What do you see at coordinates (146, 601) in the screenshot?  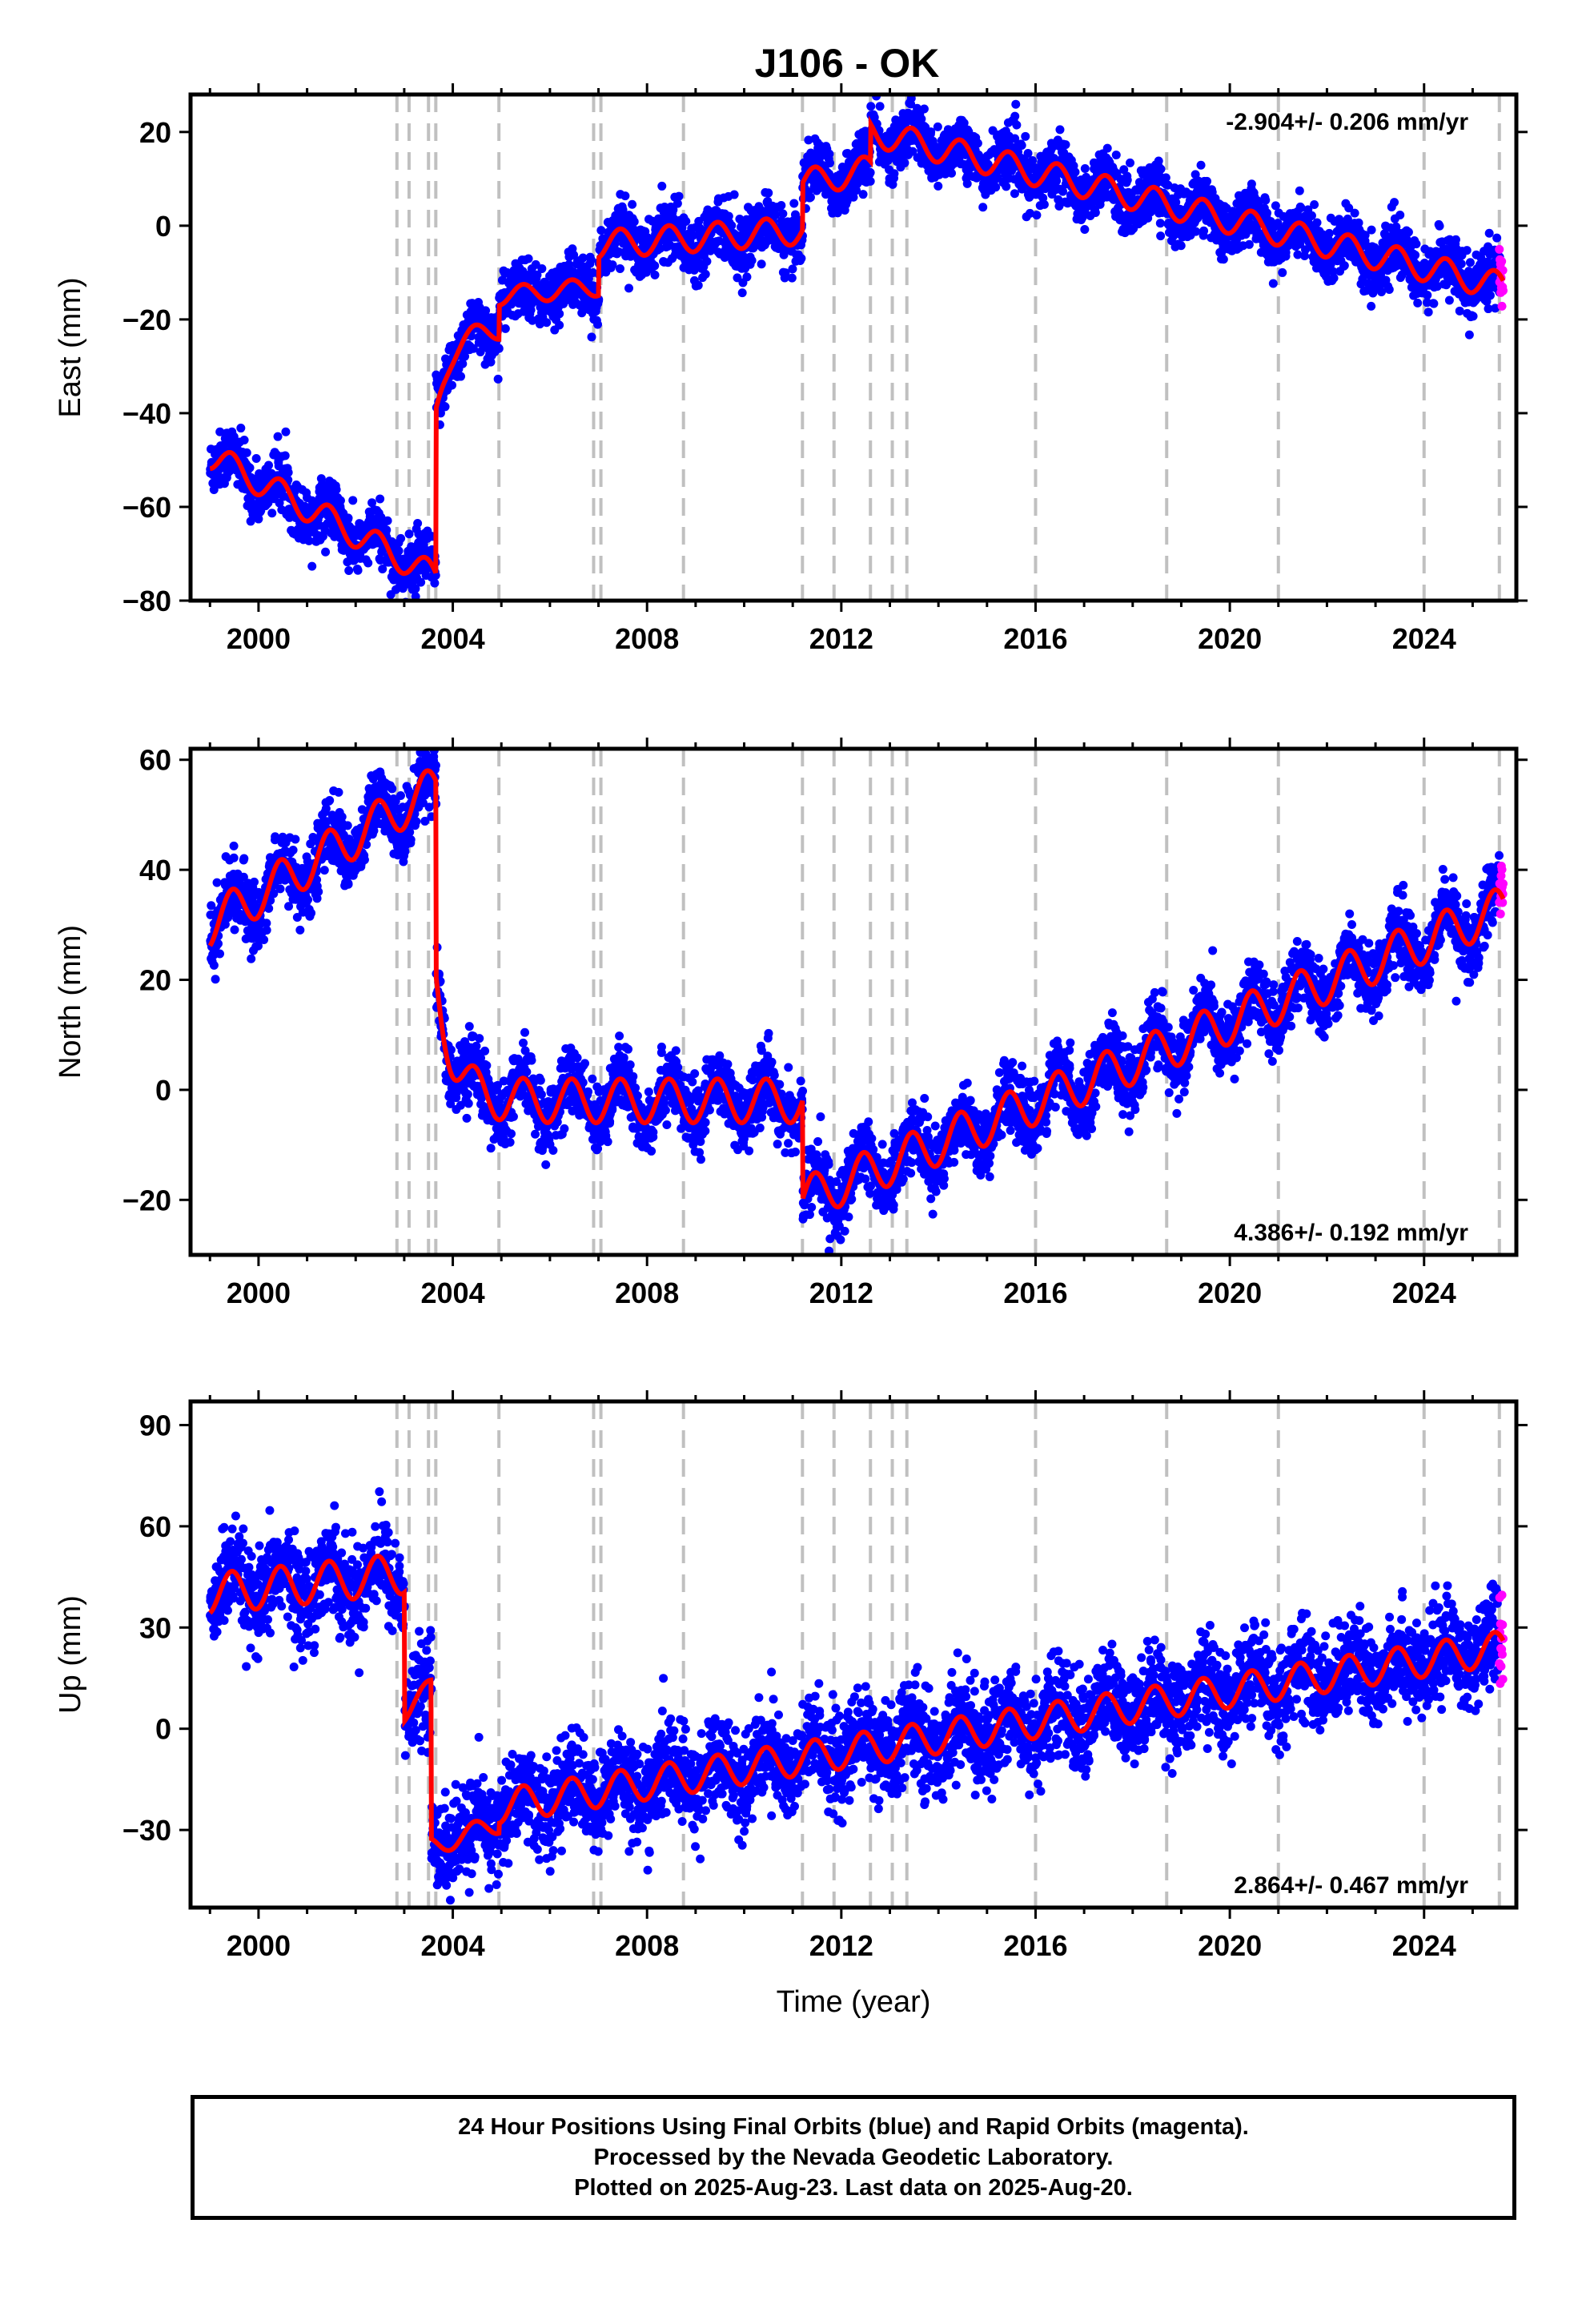 I see `y-tick-label: −80` at bounding box center [146, 601].